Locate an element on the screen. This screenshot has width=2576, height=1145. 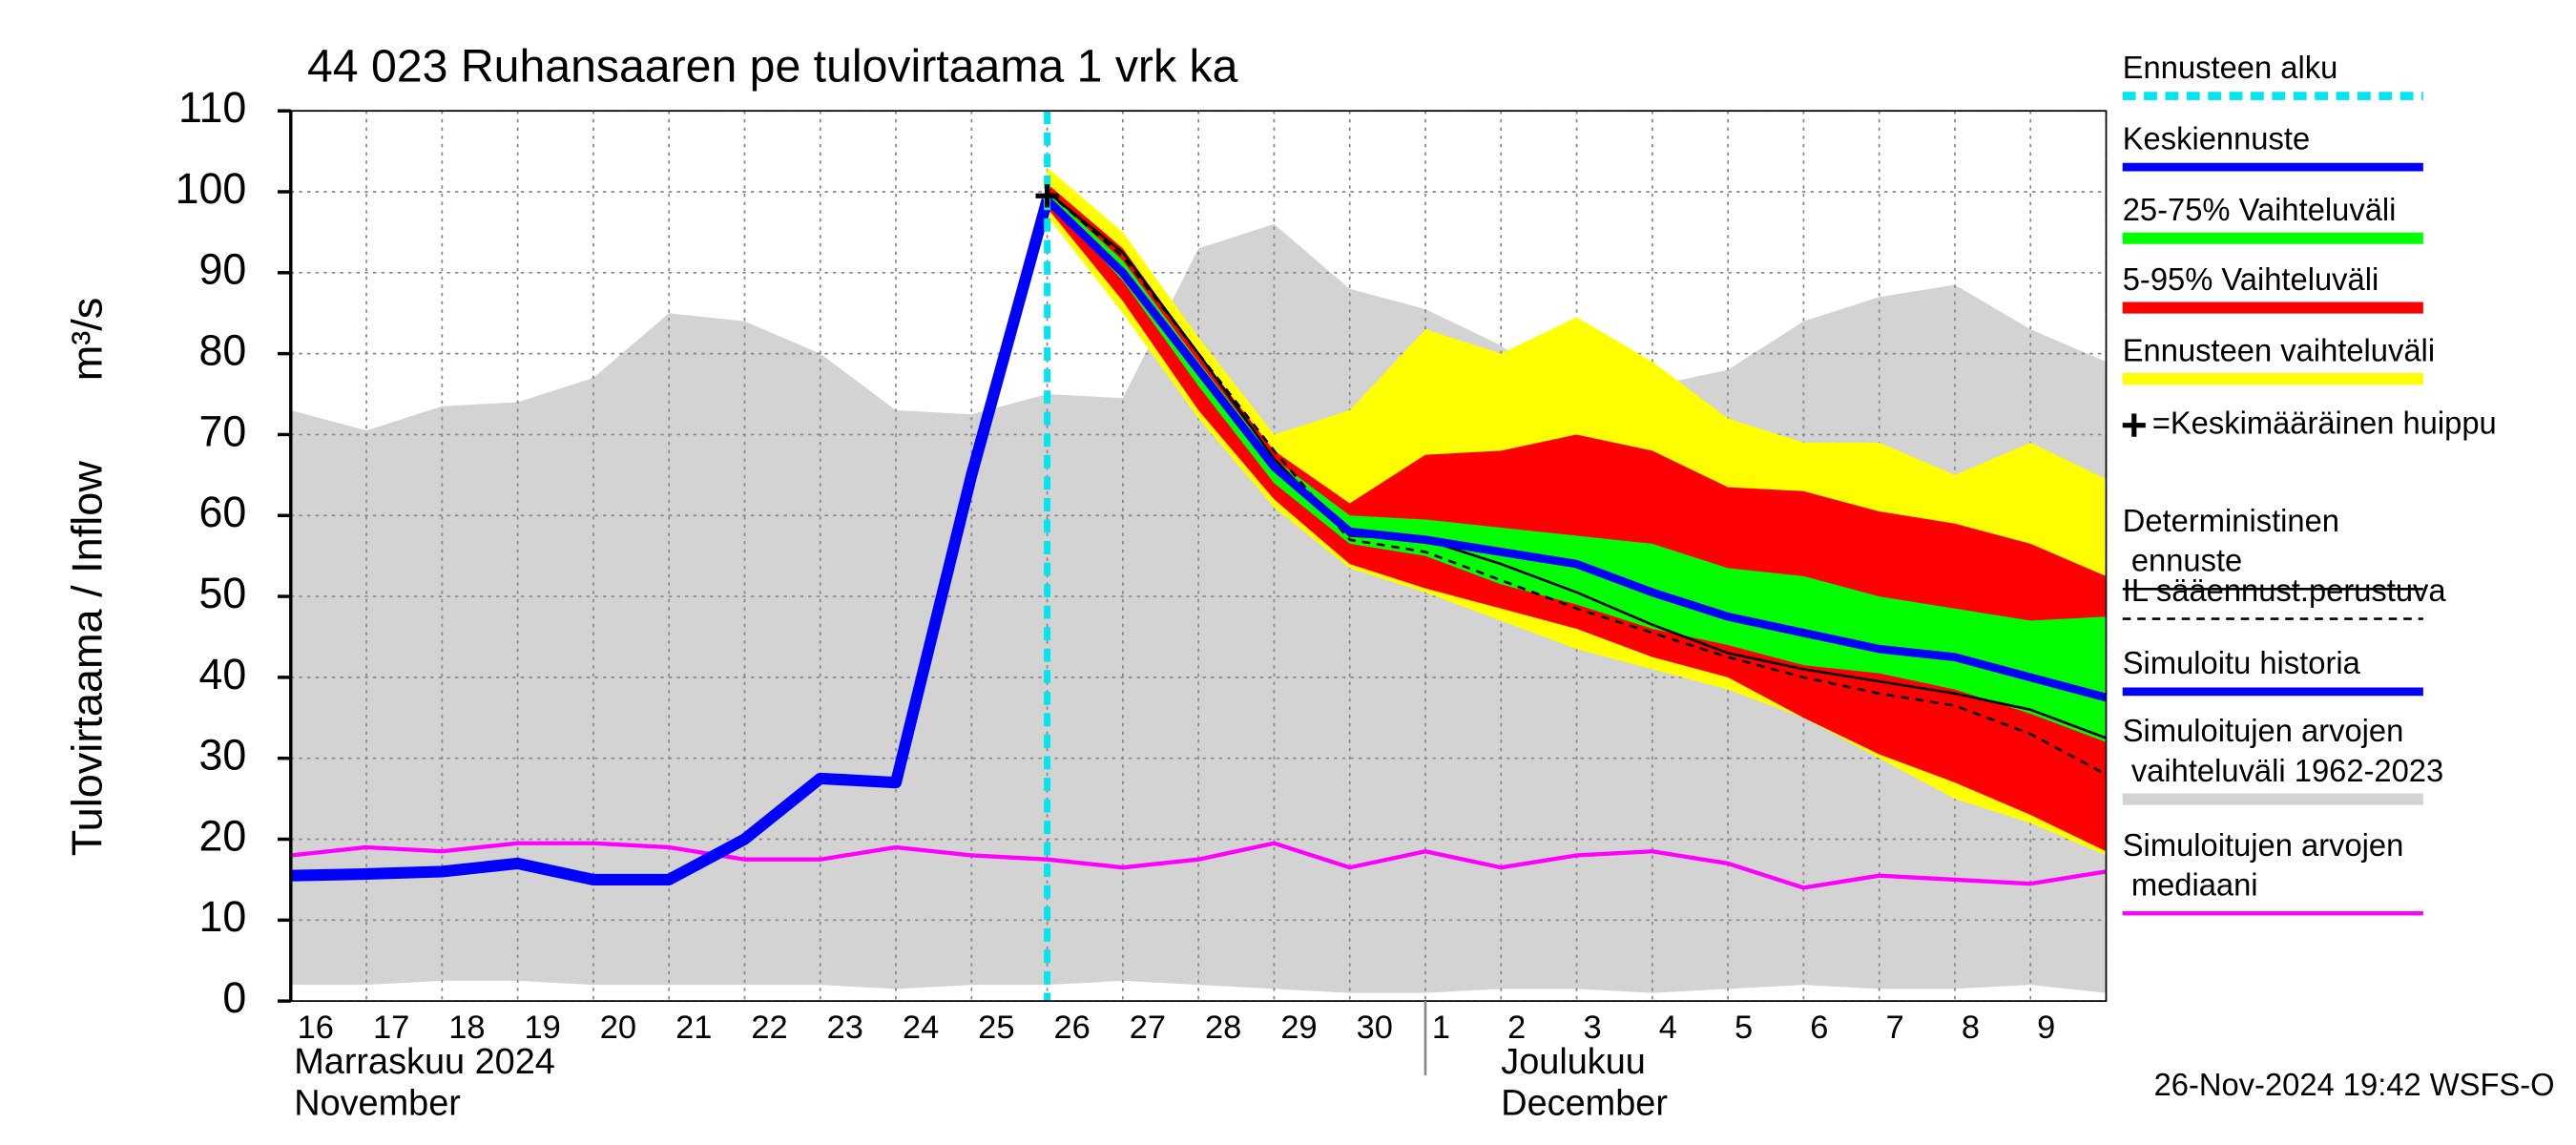
legend-label: Keskiennuste is located at coordinates (2216, 138).